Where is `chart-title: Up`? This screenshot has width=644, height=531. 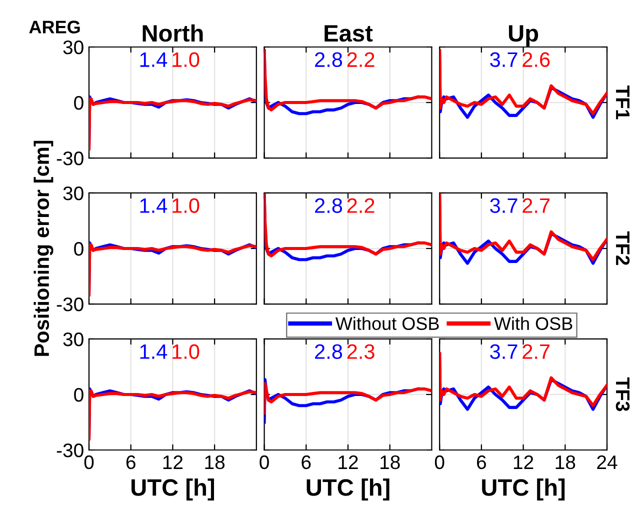 chart-title: Up is located at coordinates (523, 35).